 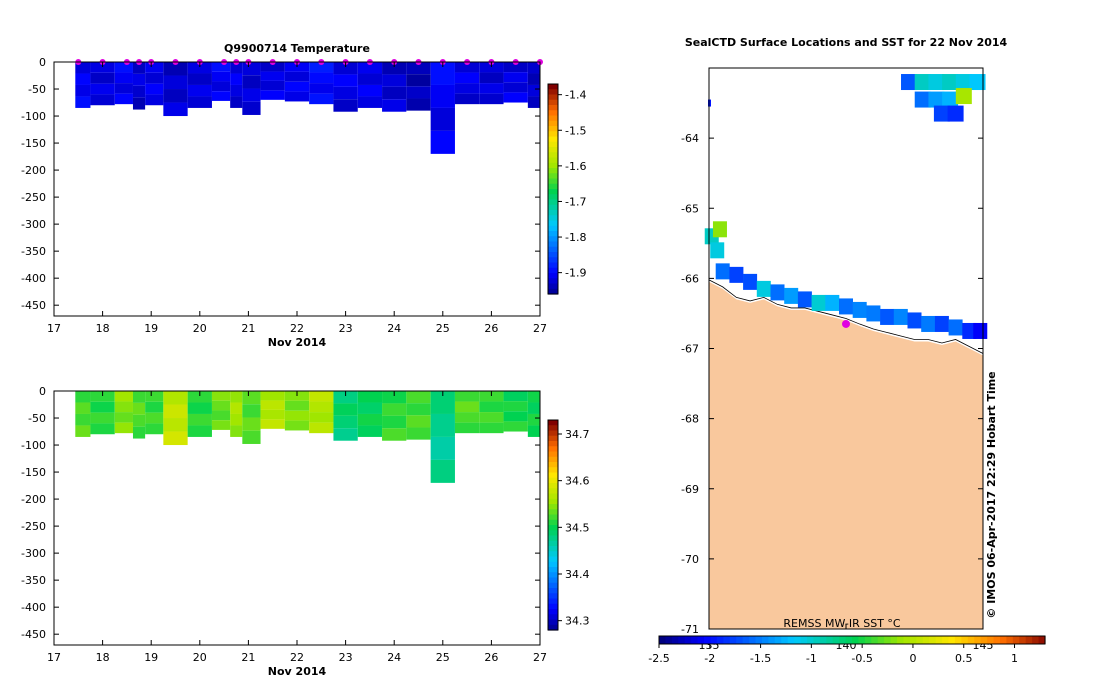 I want to click on lat-tick-label: -65, so click(x=690, y=208).